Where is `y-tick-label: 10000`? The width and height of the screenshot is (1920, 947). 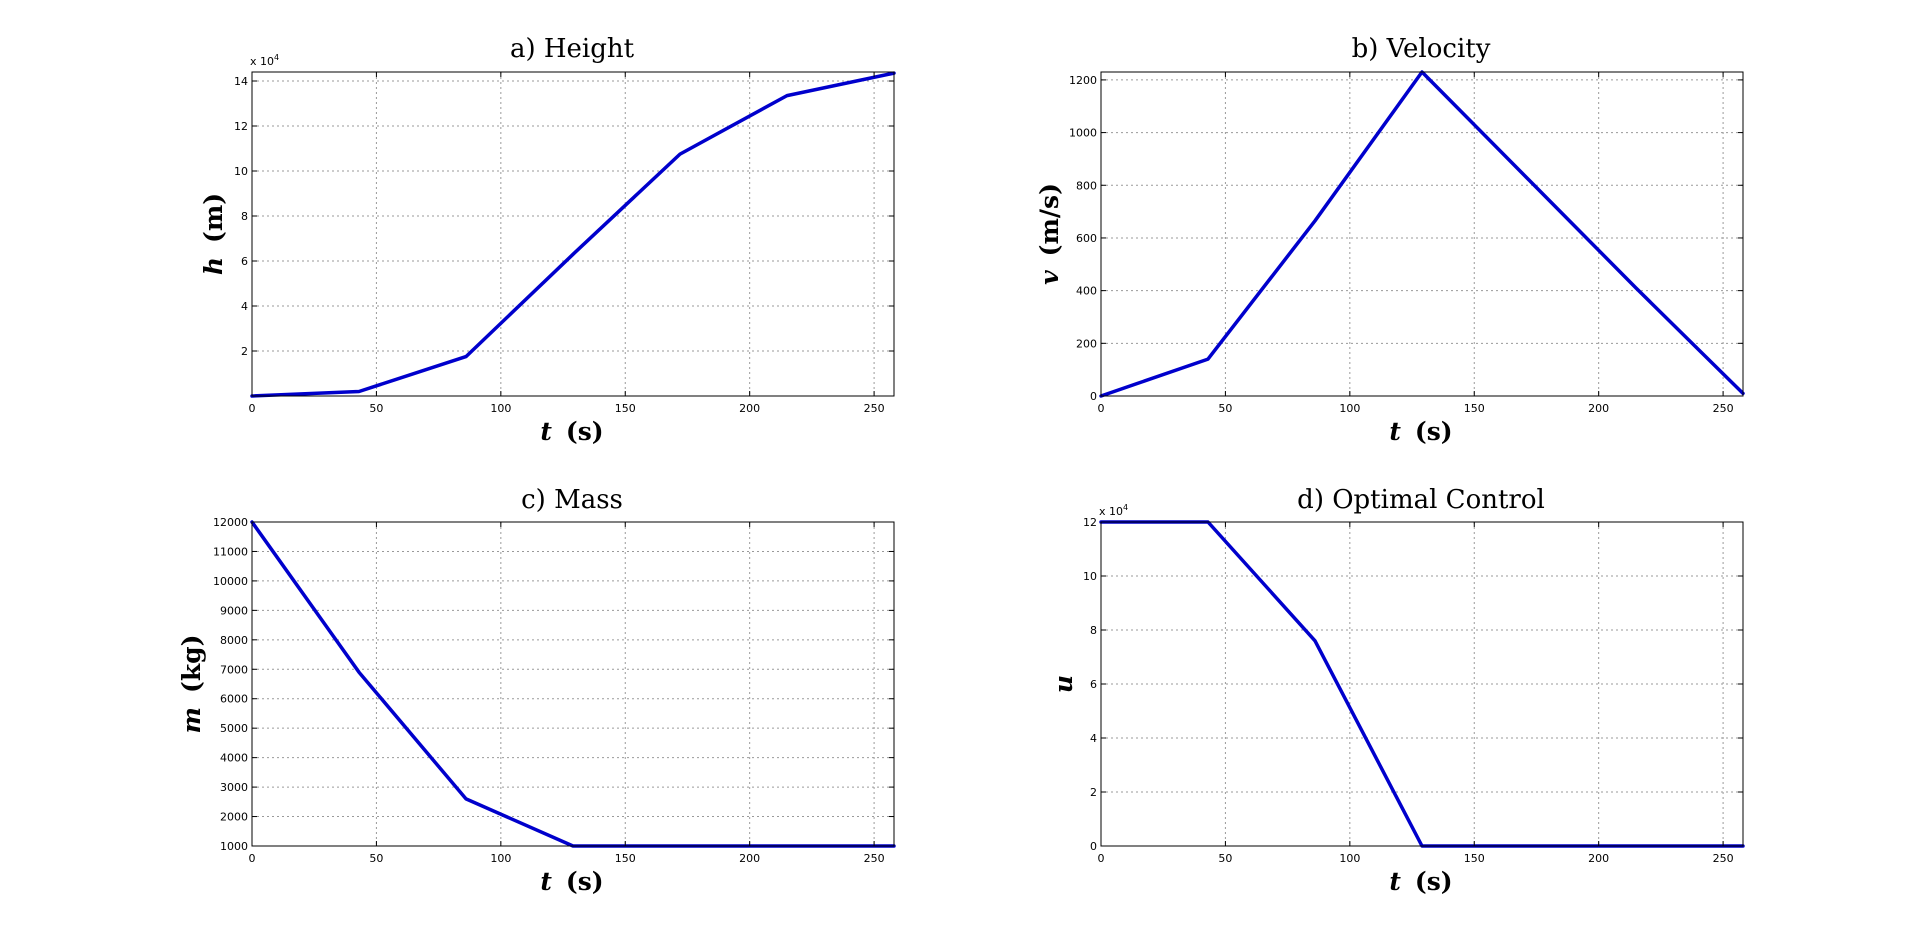 y-tick-label: 10000 is located at coordinates (230, 581).